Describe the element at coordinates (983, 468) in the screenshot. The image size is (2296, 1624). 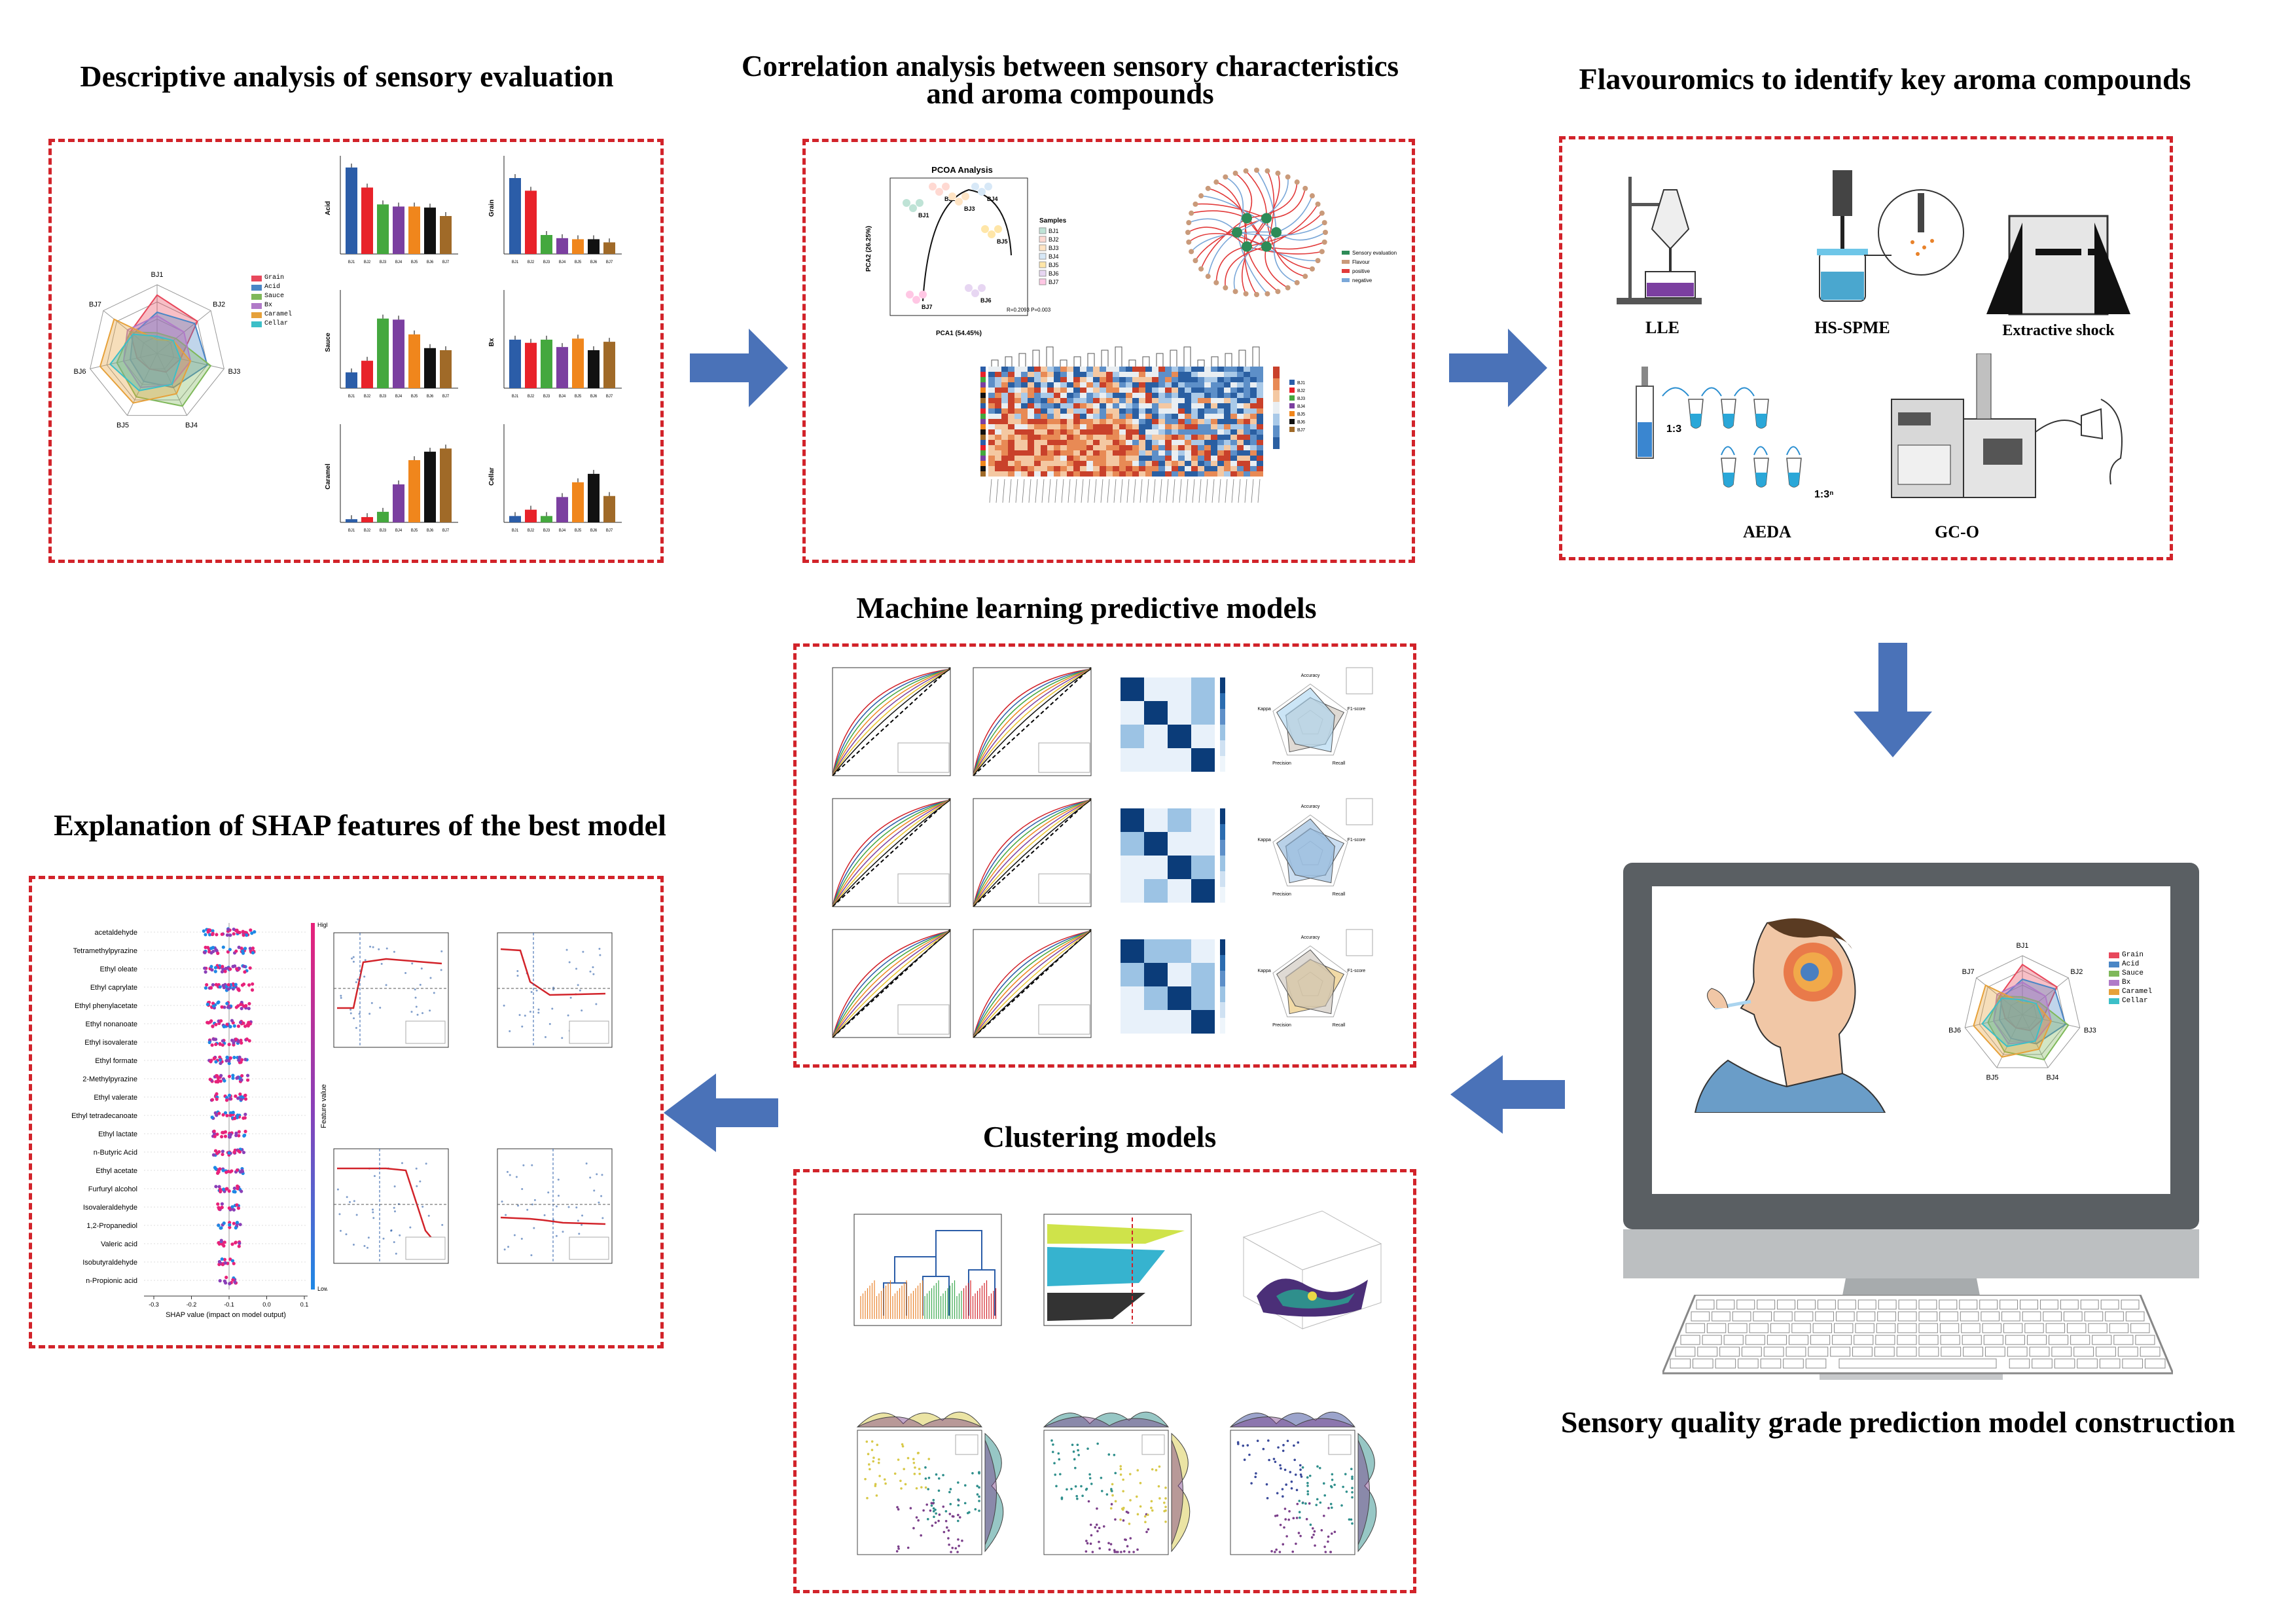
I see `heatmap-row-annotation` at that location.